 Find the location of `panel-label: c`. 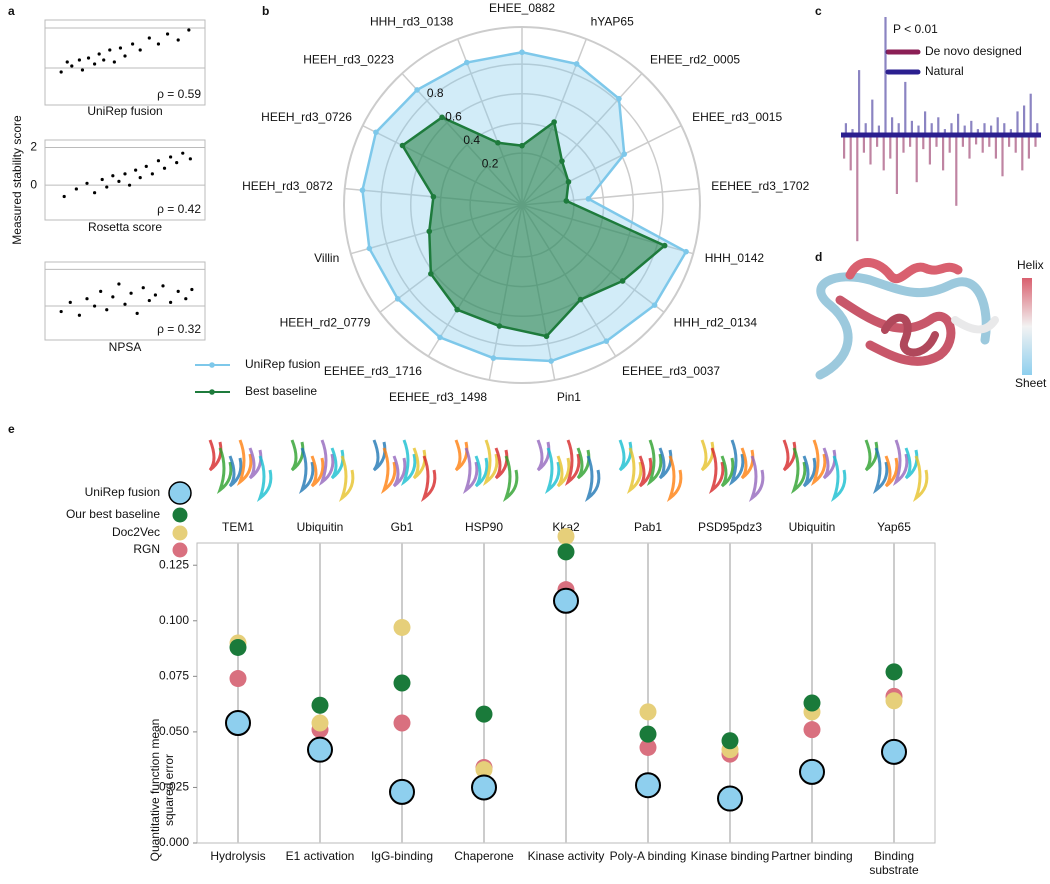

panel-label: c is located at coordinates (818, 11).